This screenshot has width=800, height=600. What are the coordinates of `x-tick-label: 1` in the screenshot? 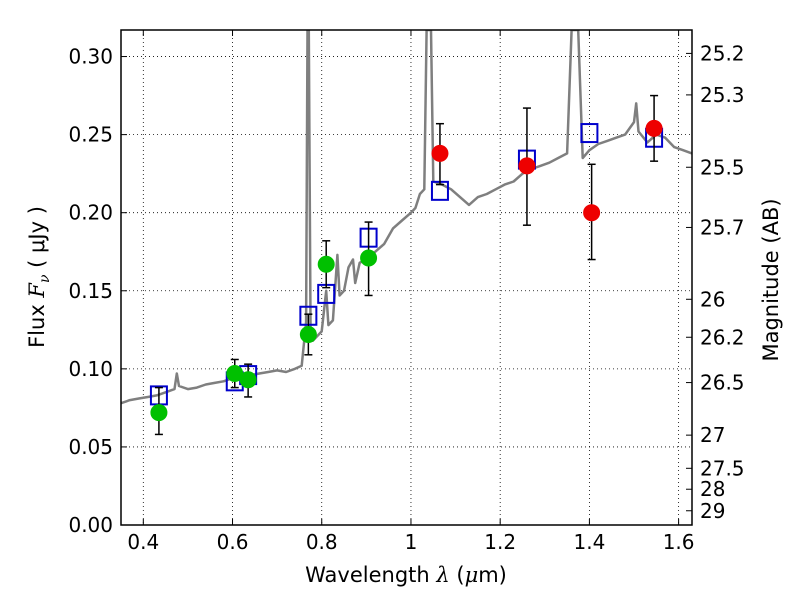 It's located at (411, 542).